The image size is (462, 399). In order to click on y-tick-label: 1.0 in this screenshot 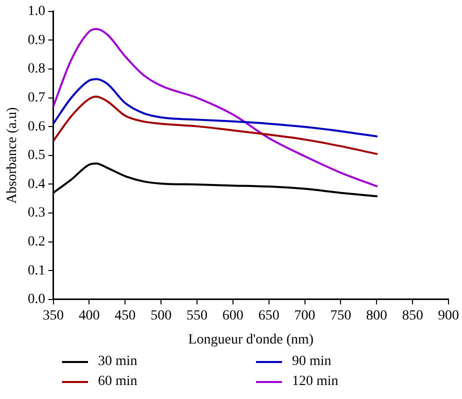, I will do `click(37, 12)`.